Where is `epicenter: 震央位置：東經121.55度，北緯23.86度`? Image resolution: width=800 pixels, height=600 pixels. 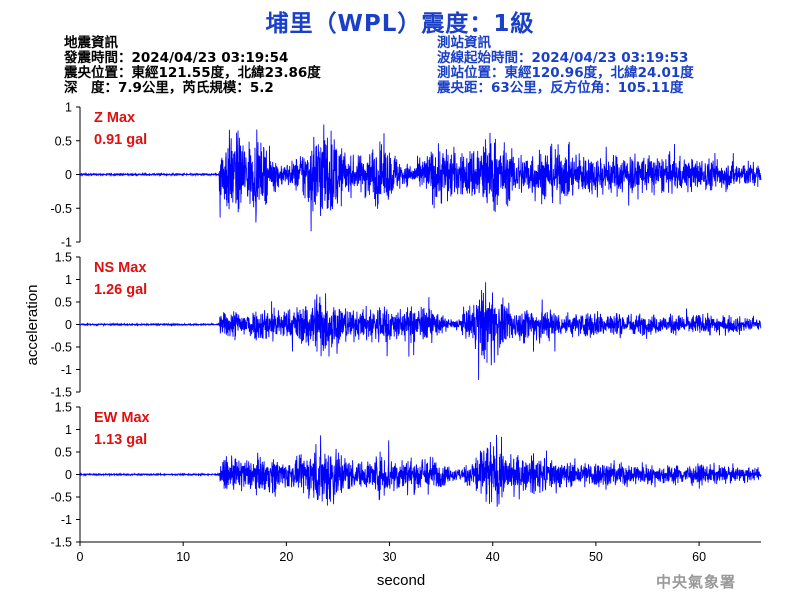
epicenter: 震央位置：東經121.55度，北緯23.86度 is located at coordinates (192, 73).